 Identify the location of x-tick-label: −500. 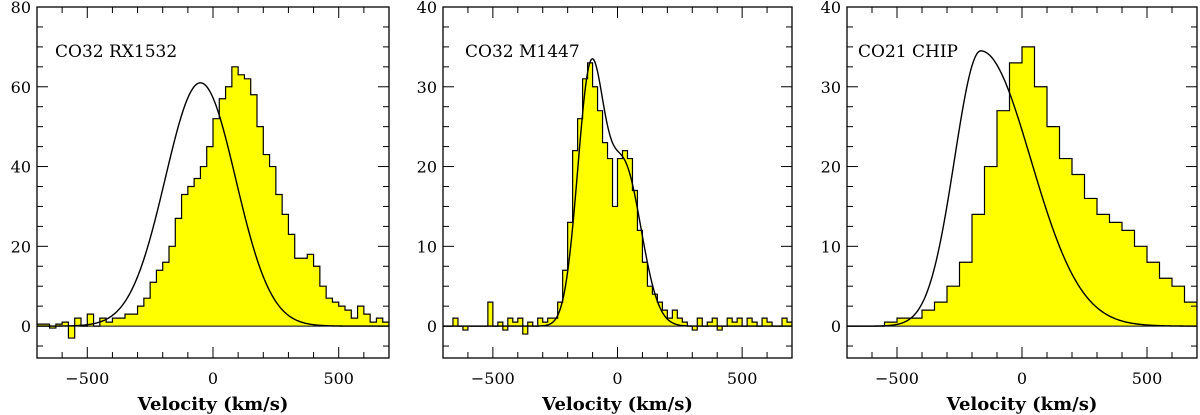
(897, 378).